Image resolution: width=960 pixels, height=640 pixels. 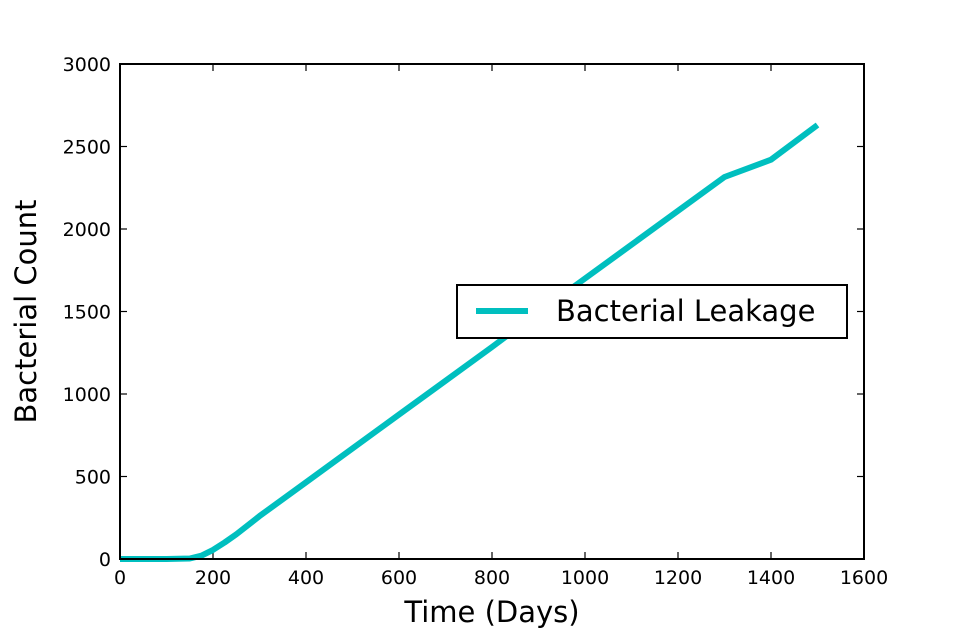 What do you see at coordinates (87, 65) in the screenshot?
I see `y-tick-label: 3000` at bounding box center [87, 65].